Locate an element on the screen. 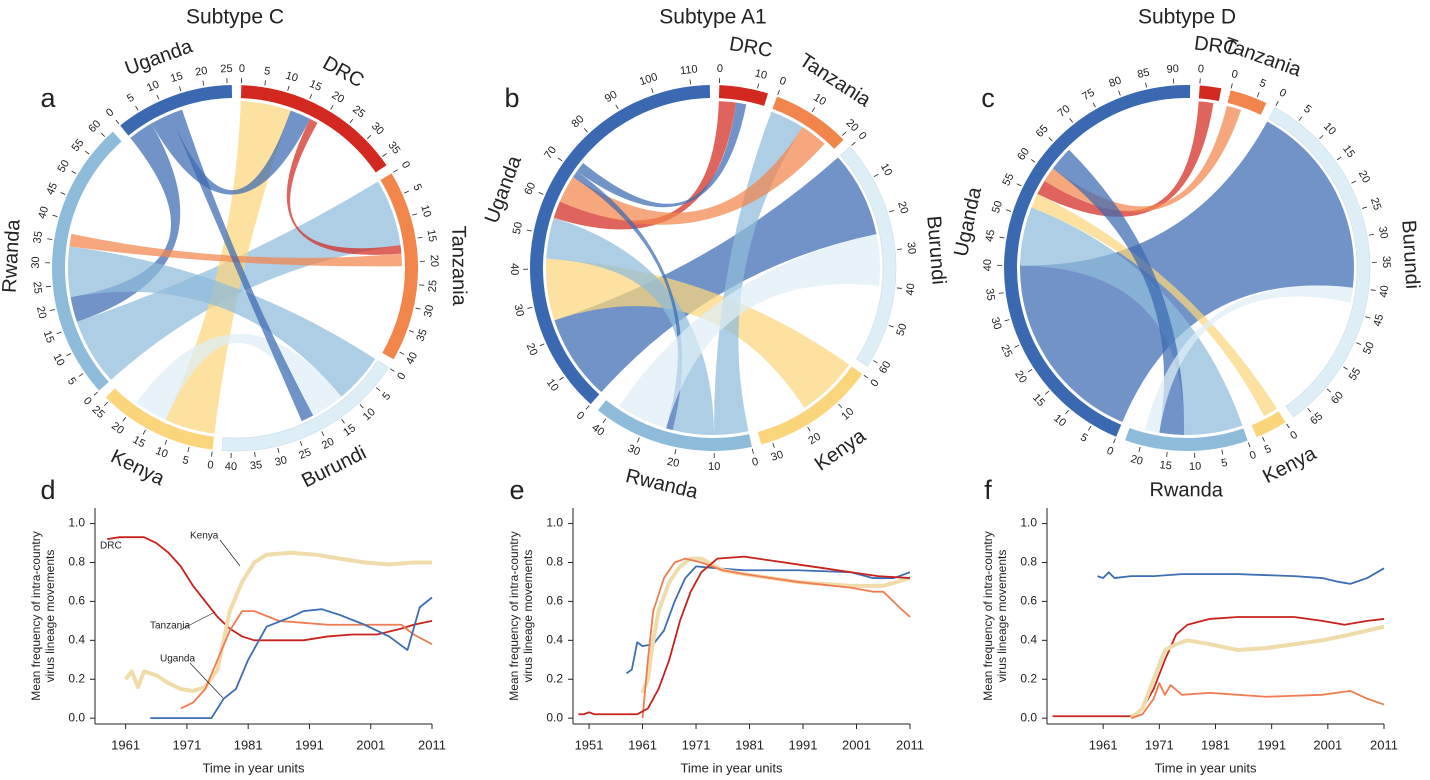 This screenshot has width=1430, height=780. y-axis-label: virus lineage movements is located at coordinates (528, 616).